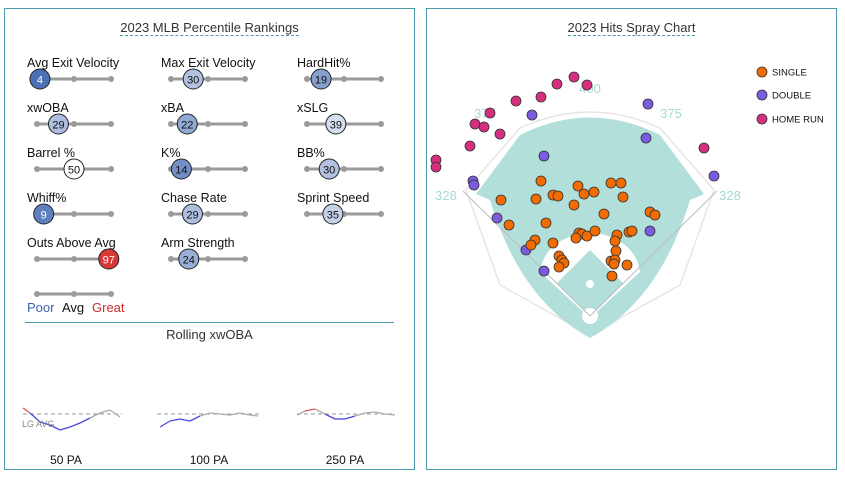  I want to click on percentile-value: 4, so click(40, 81).